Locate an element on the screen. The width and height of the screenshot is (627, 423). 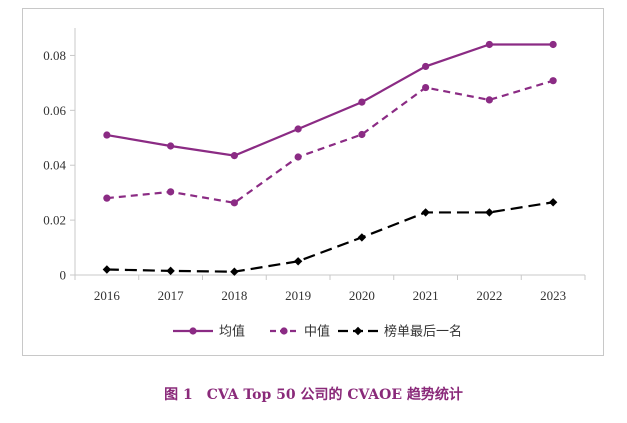
legend-label: 均值 is located at coordinates (232, 332).